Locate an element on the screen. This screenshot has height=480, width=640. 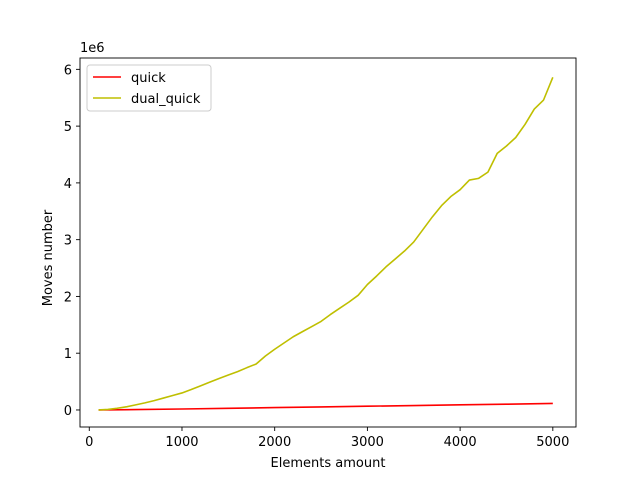
x-axis-label: Elements amount is located at coordinates (328, 463).